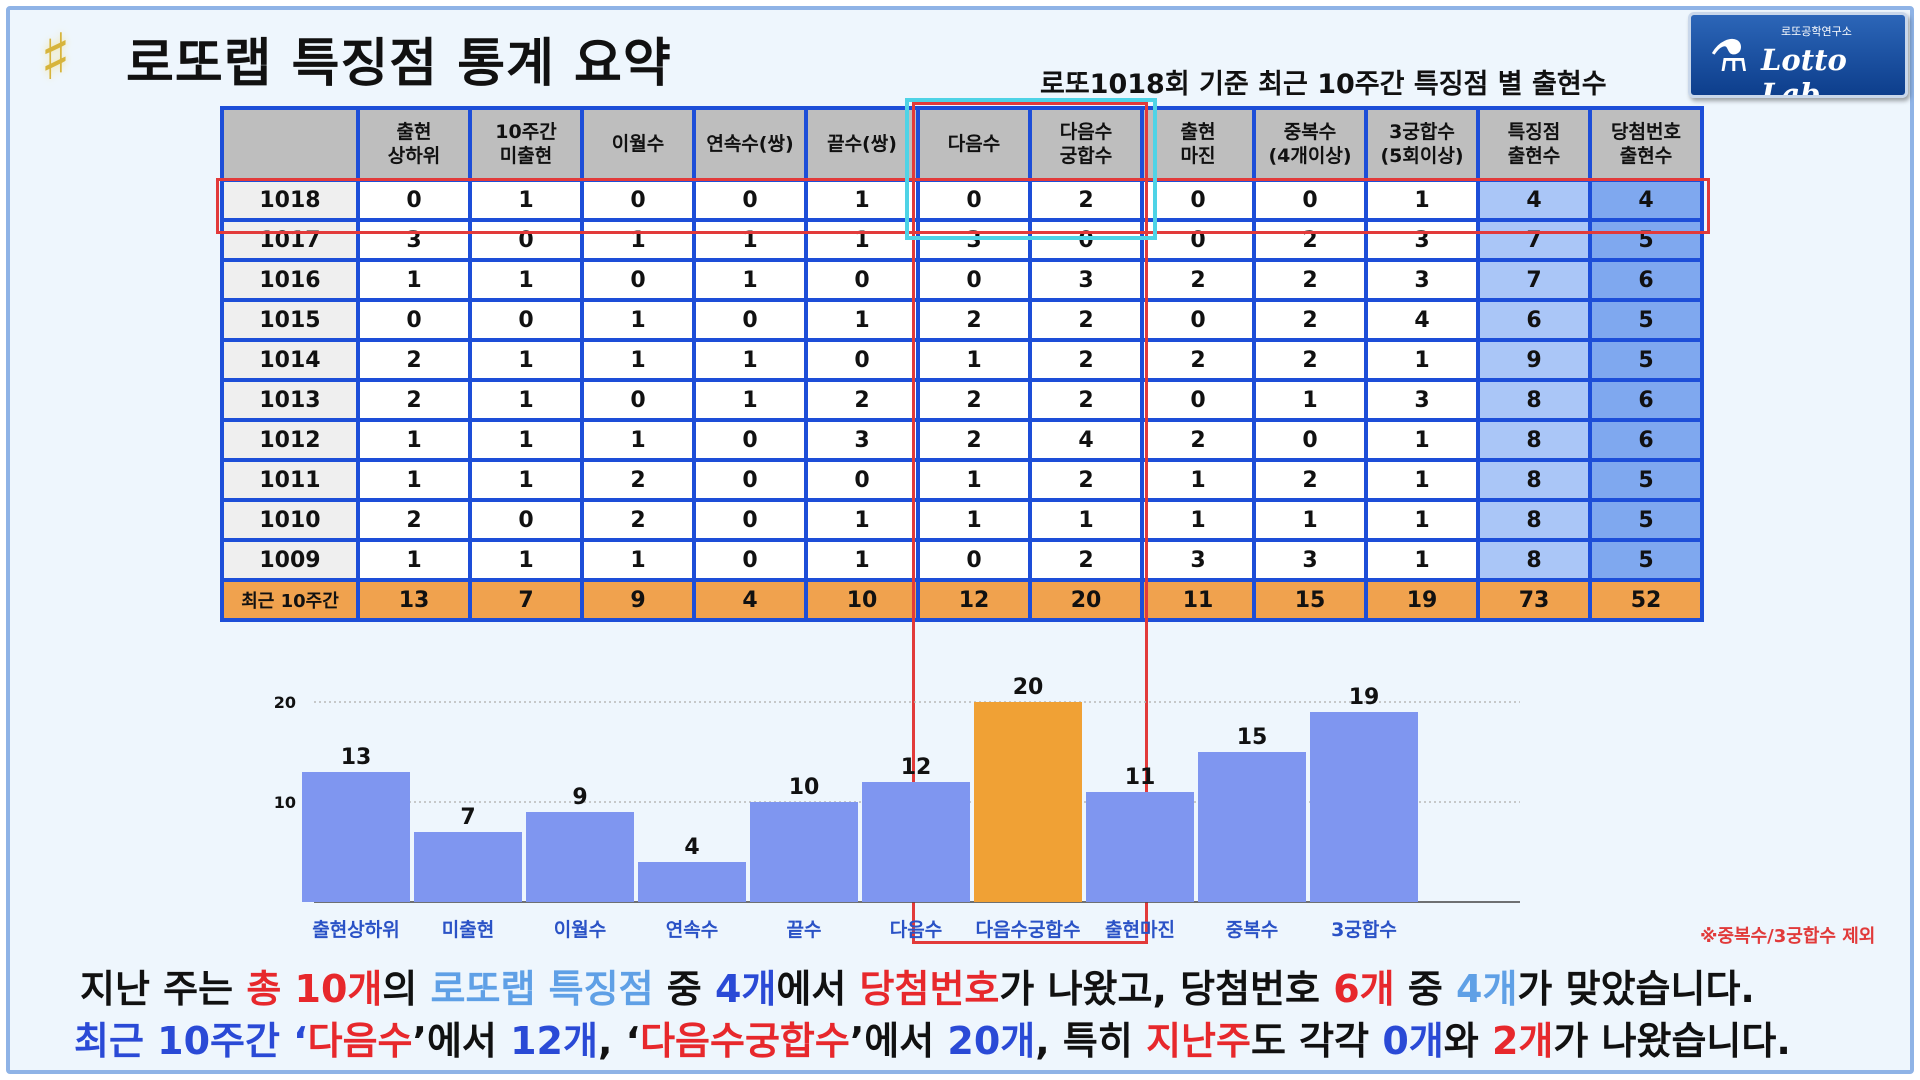 The image size is (1920, 1080). What do you see at coordinates (290, 200) in the screenshot?
I see `row-label: 1018` at bounding box center [290, 200].